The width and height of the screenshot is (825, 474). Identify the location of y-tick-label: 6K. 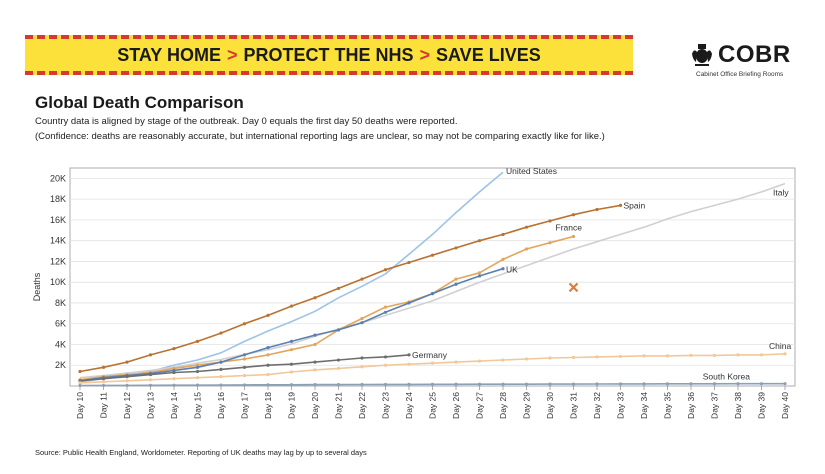
(60, 324).